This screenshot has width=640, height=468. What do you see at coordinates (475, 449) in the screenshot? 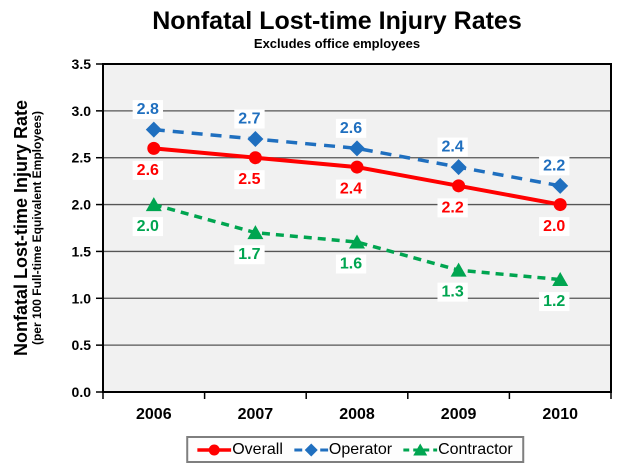
I see `legend-label: Contractor` at bounding box center [475, 449].